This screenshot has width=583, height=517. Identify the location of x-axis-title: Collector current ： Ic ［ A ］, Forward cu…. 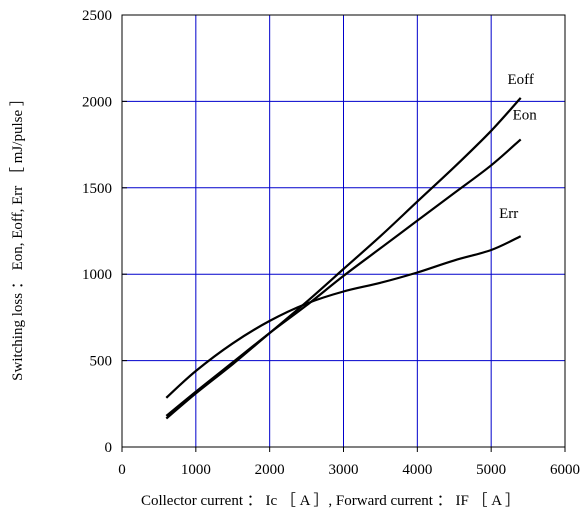
(330, 500).